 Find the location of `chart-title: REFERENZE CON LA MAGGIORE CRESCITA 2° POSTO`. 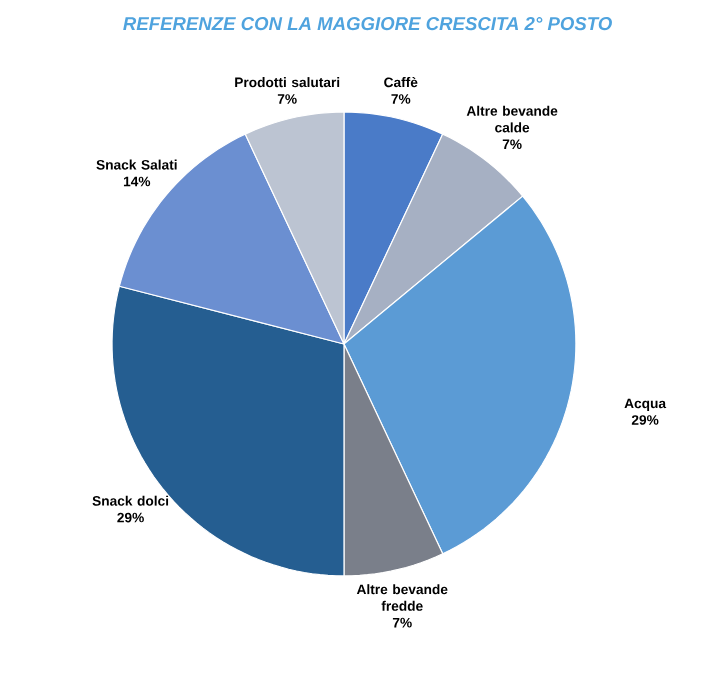

chart-title: REFERENZE CON LA MAGGIORE CRESCITA 2° POSTO is located at coordinates (367, 24).